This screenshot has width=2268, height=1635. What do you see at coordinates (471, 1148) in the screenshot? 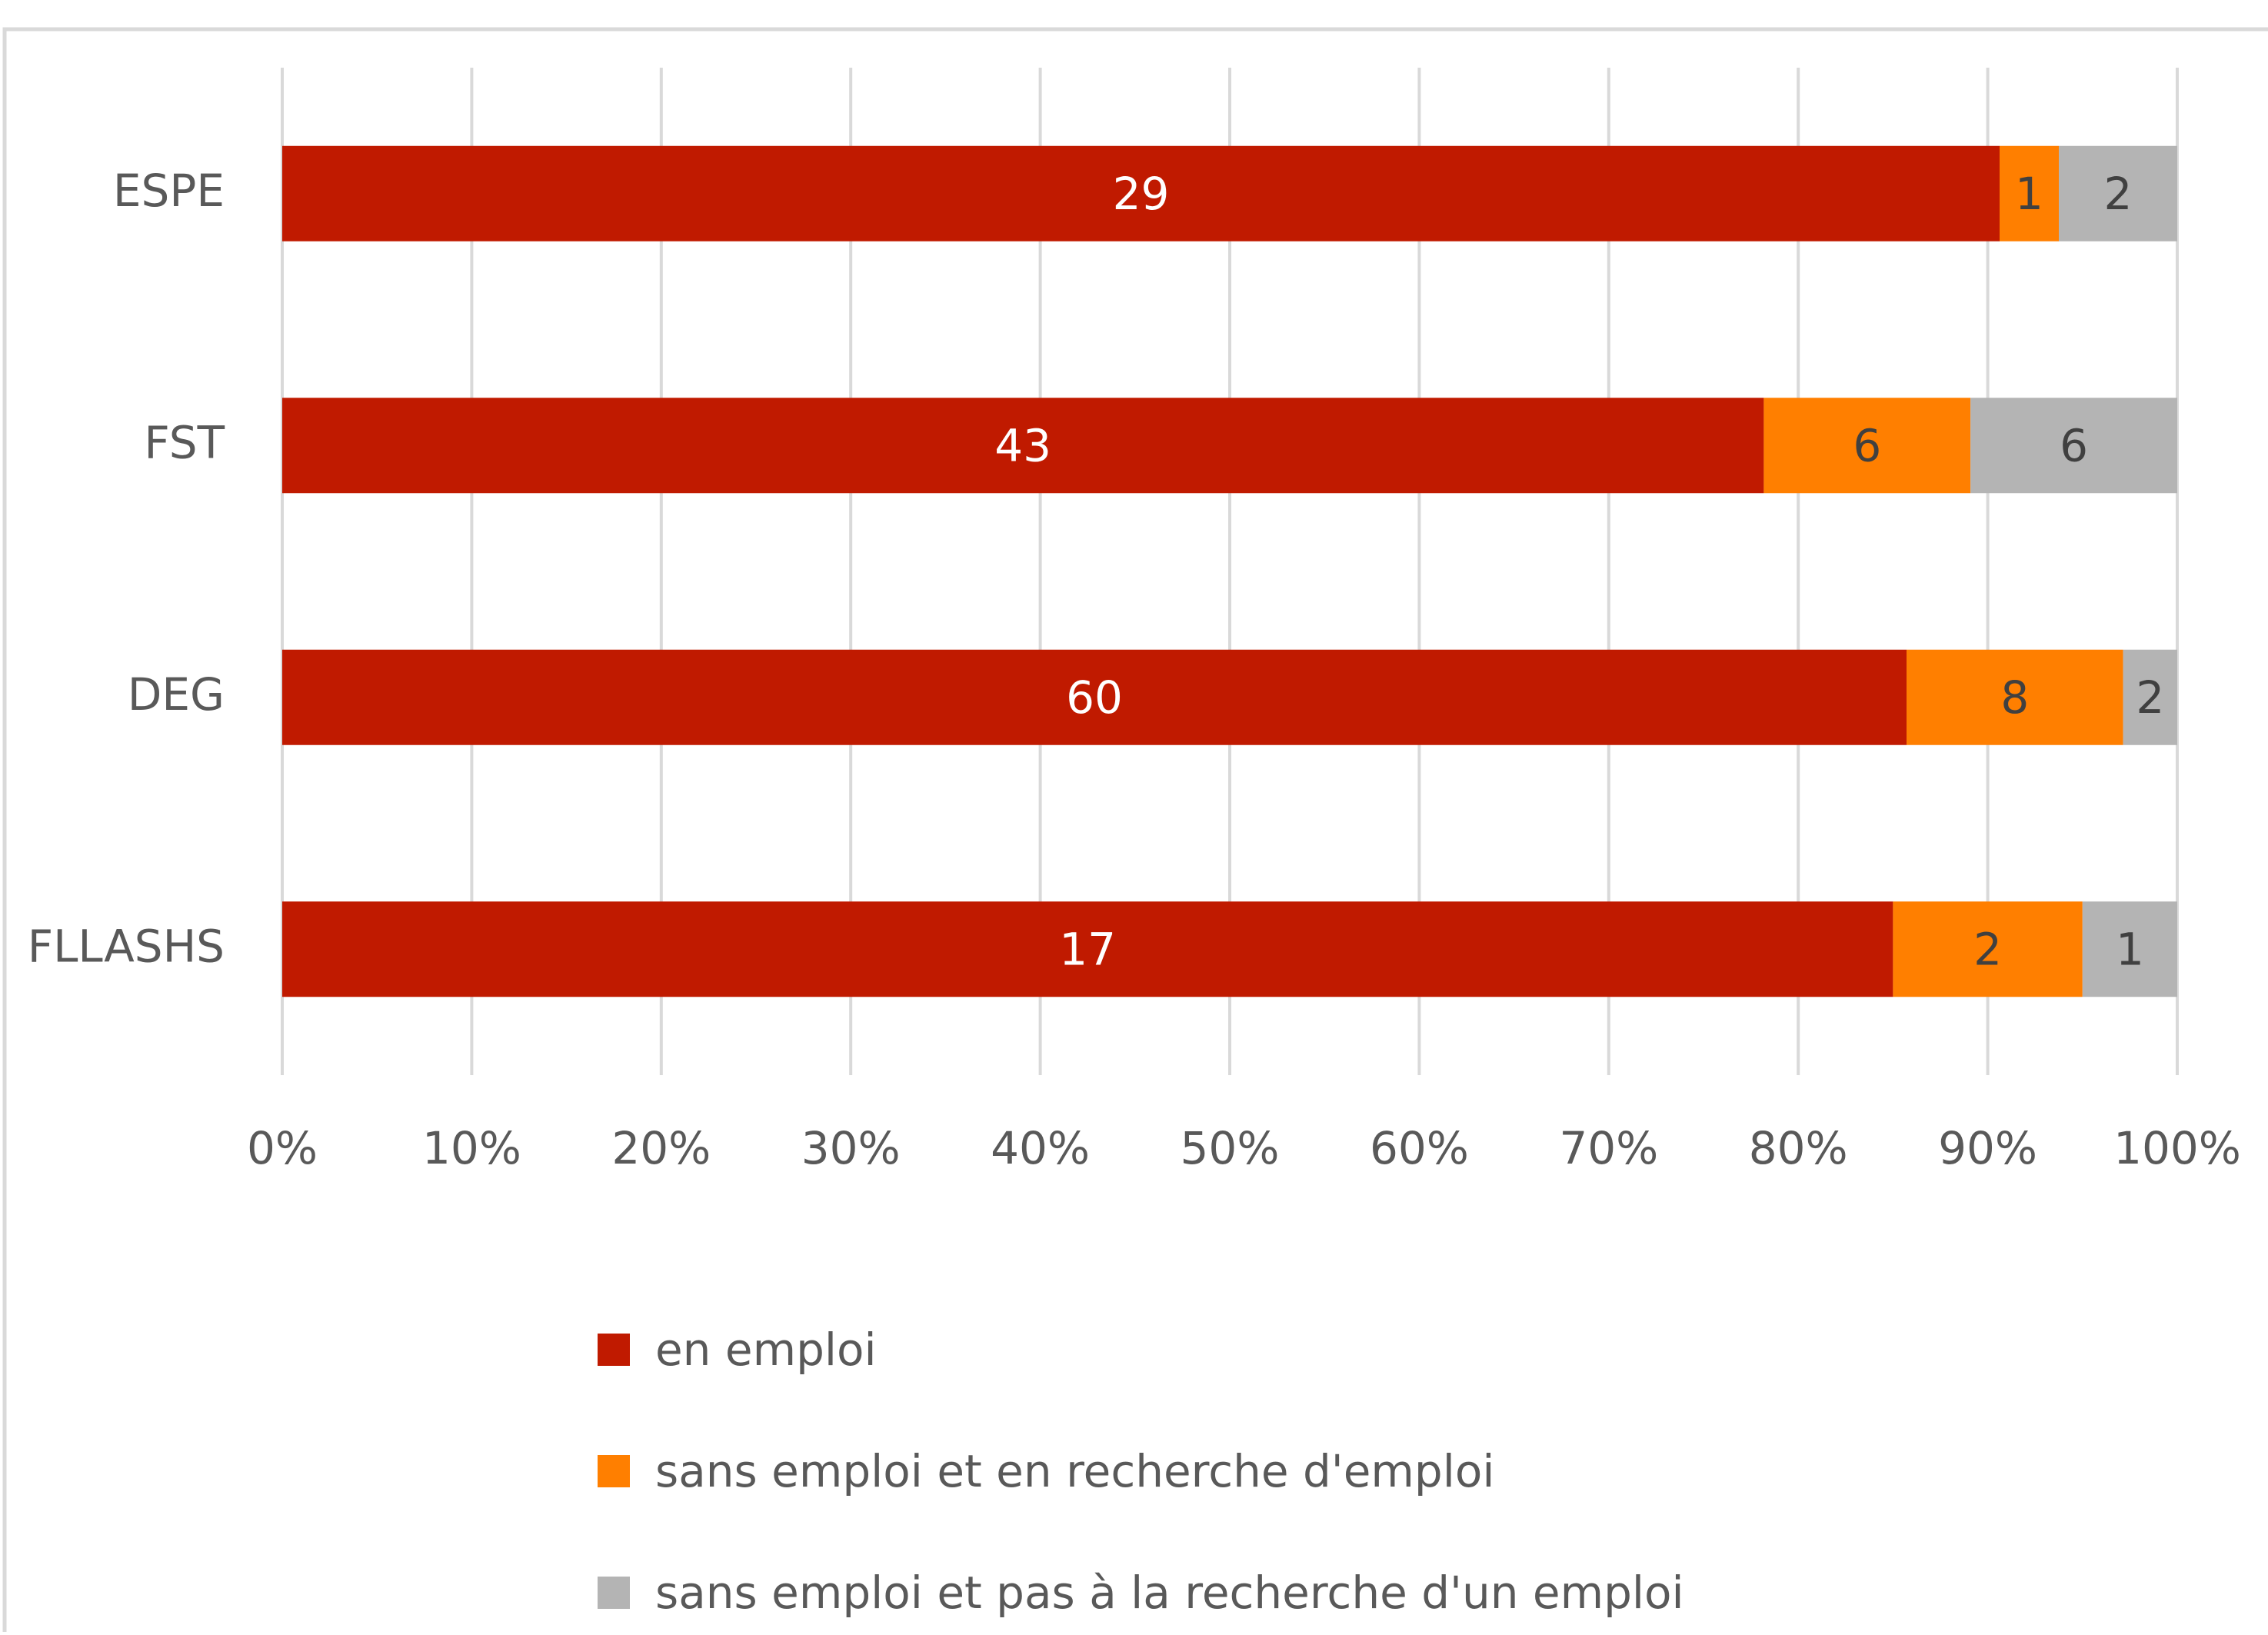
I see `x-tick-label: 10%` at bounding box center [471, 1148].